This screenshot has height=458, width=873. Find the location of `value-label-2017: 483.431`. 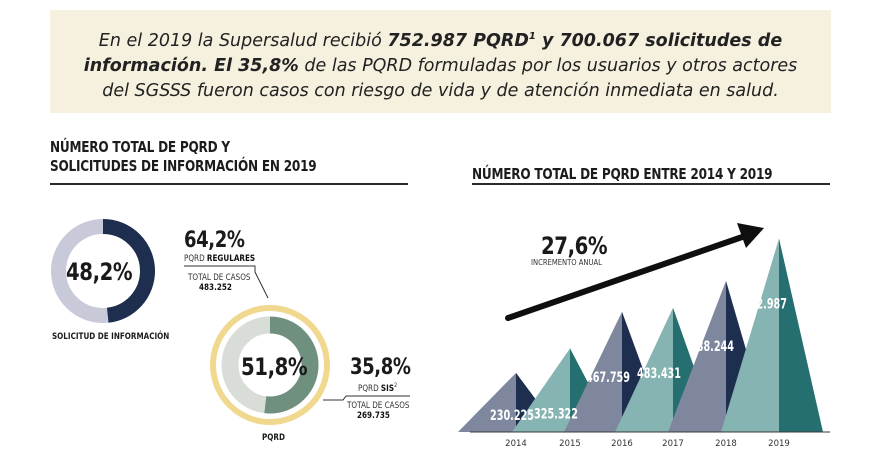

value-label-2017: 483.431 is located at coordinates (659, 374).